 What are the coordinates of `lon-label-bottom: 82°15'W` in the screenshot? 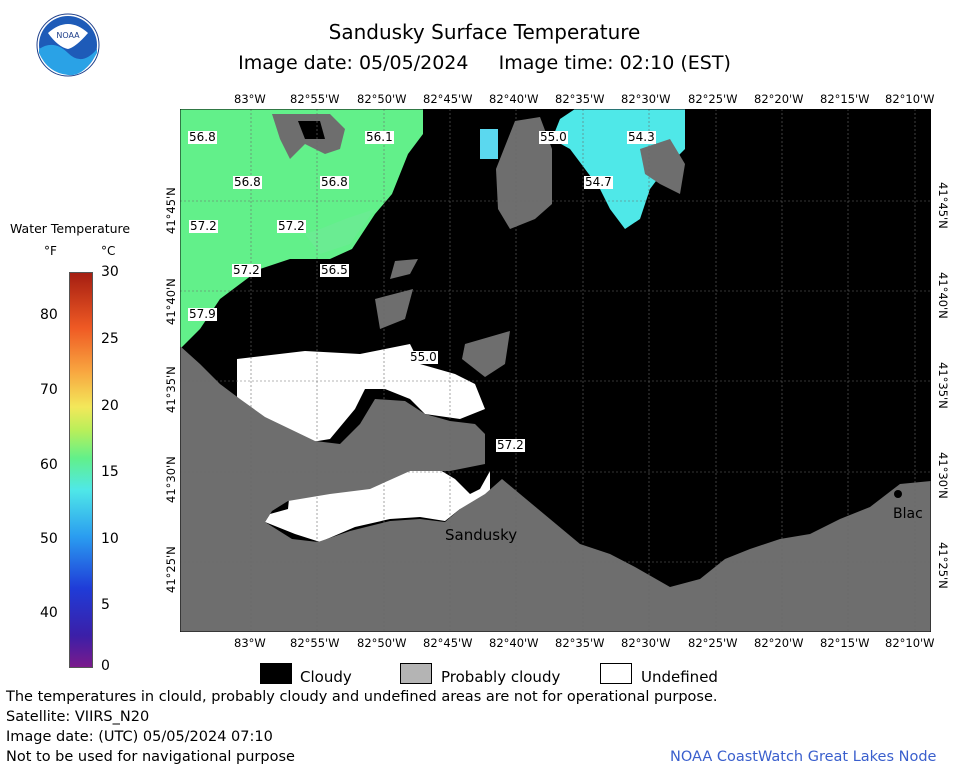 It's located at (845, 643).